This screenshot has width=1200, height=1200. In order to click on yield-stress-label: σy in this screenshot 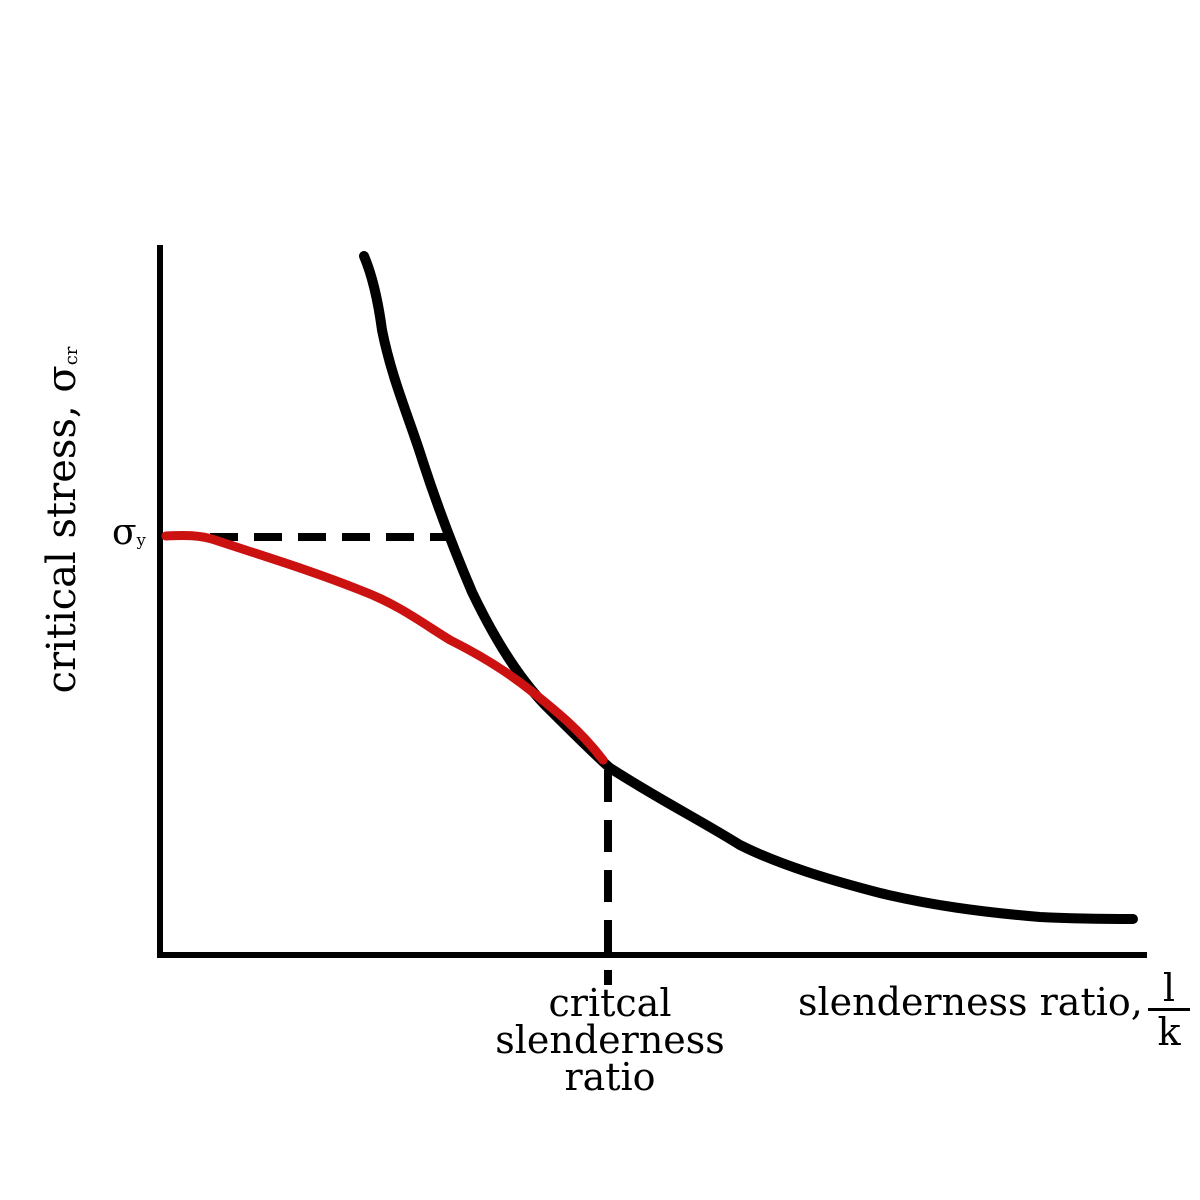, I will do `click(129, 532)`.